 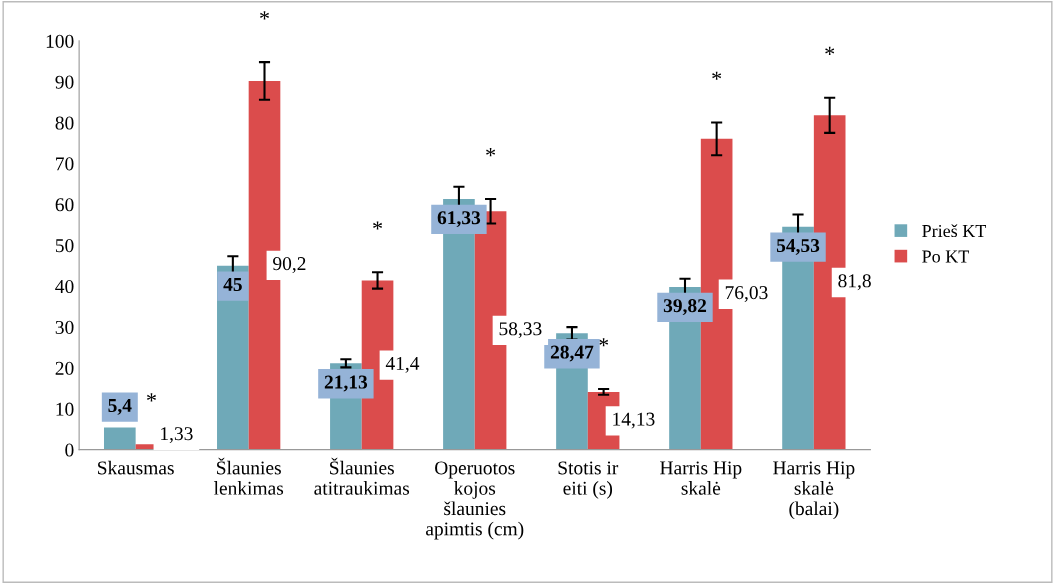 I want to click on x-tick-label: Skausmas, so click(x=136, y=467).